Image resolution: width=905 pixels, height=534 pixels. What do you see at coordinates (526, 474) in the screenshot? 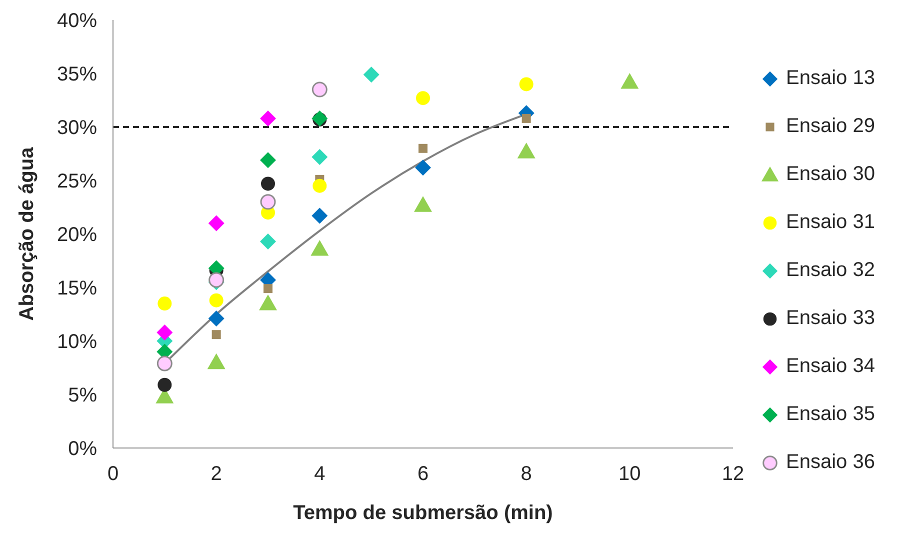
I see `x-tick-label: 8` at bounding box center [526, 474].